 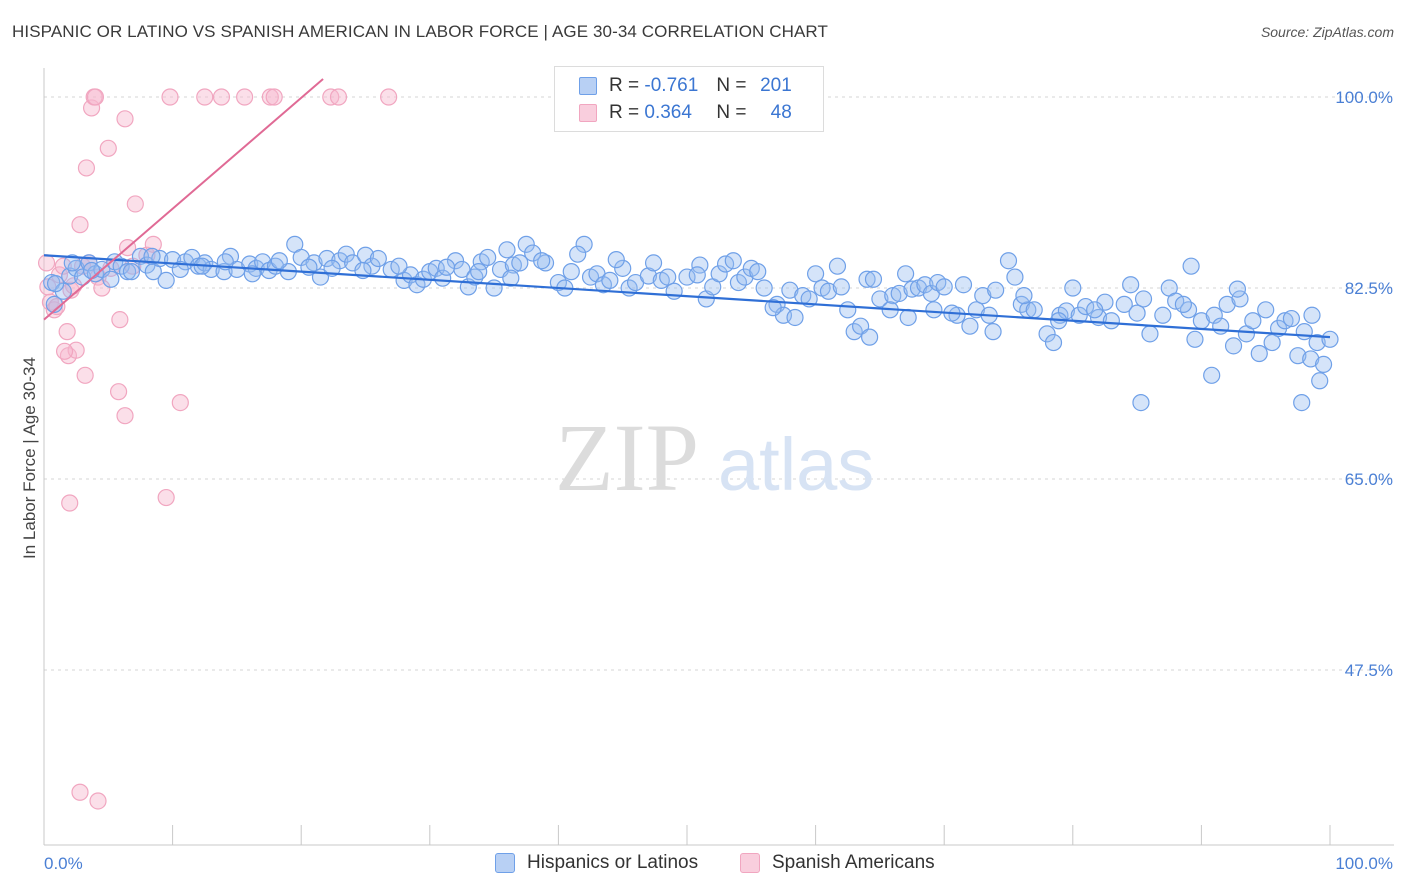 I want to click on n-value: 201, so click(x=776, y=85).